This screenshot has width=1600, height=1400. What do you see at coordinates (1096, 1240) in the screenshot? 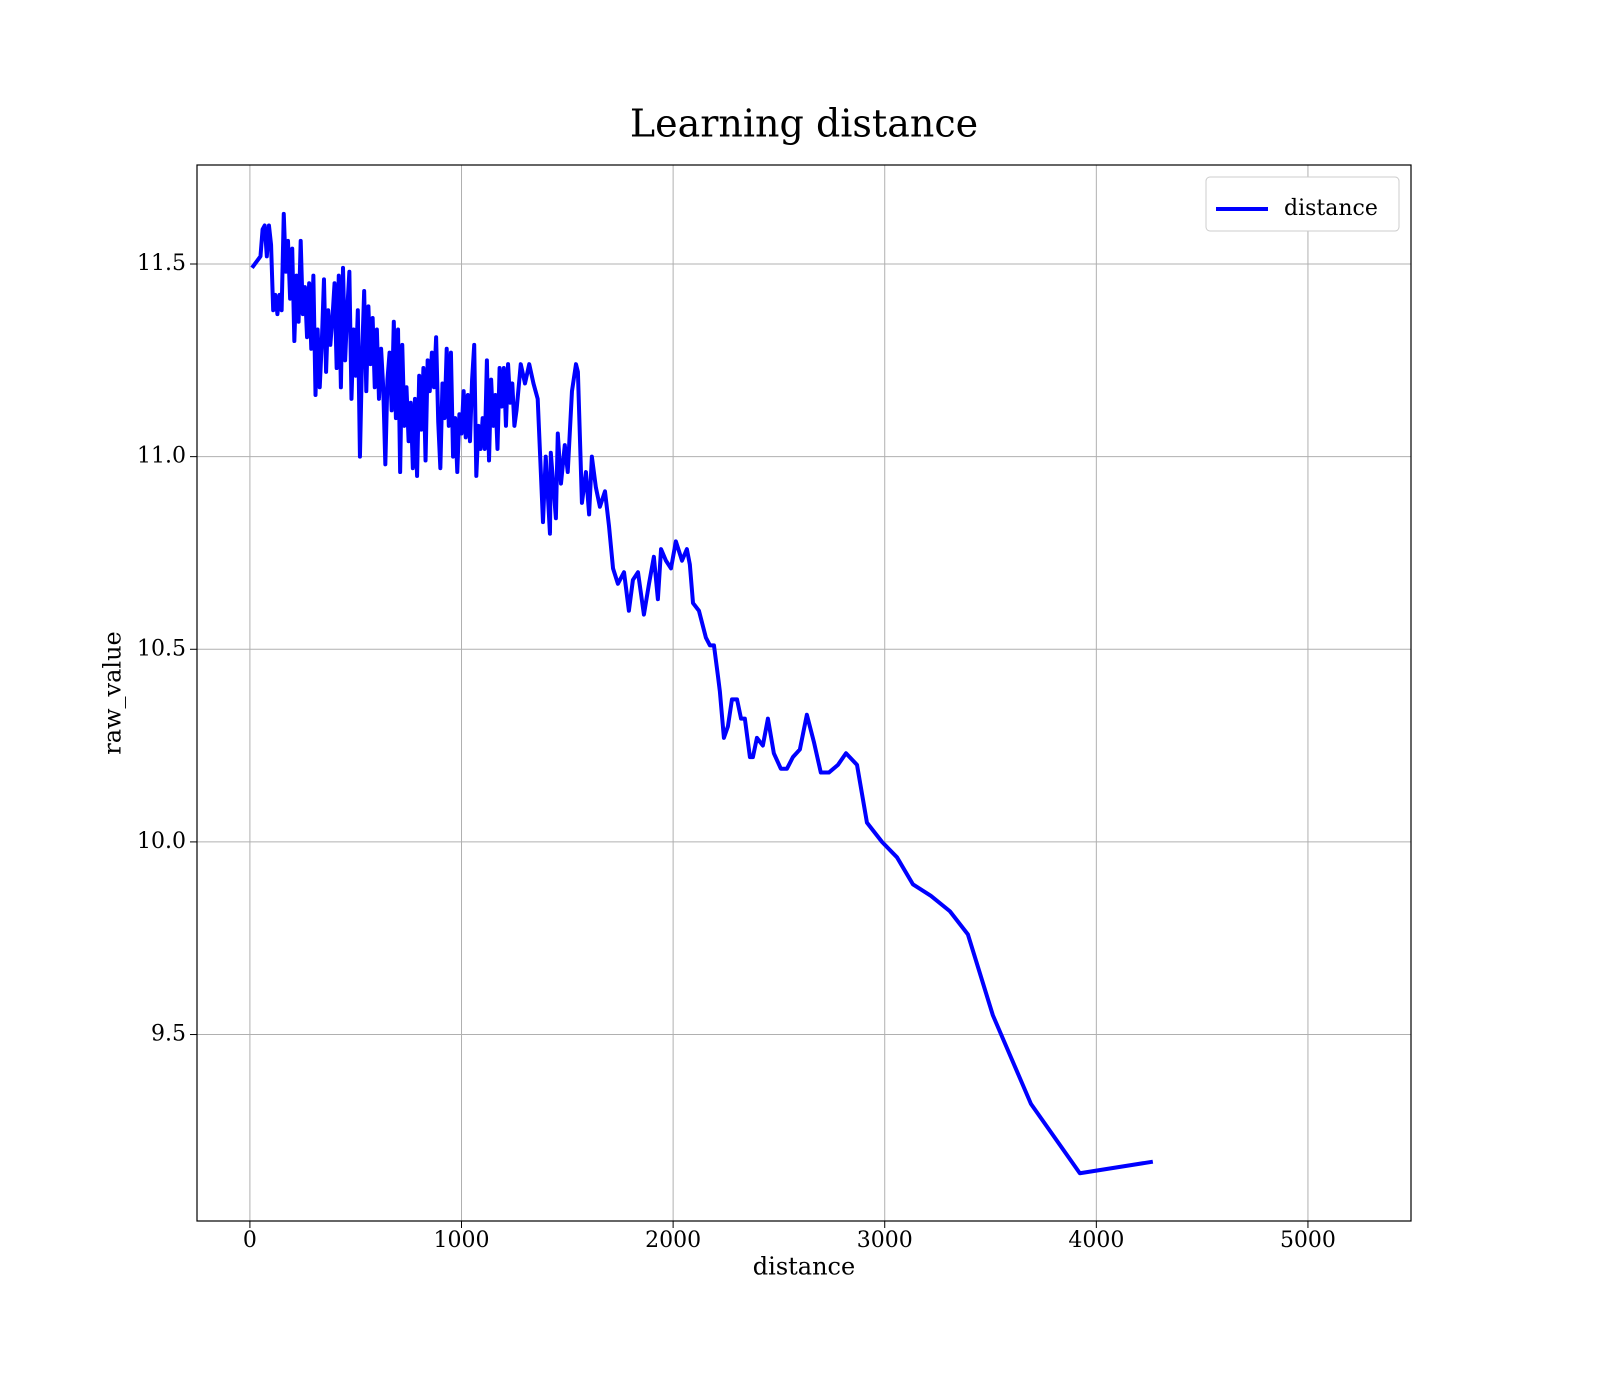
I see `x-tick-label: 4000` at bounding box center [1096, 1240].